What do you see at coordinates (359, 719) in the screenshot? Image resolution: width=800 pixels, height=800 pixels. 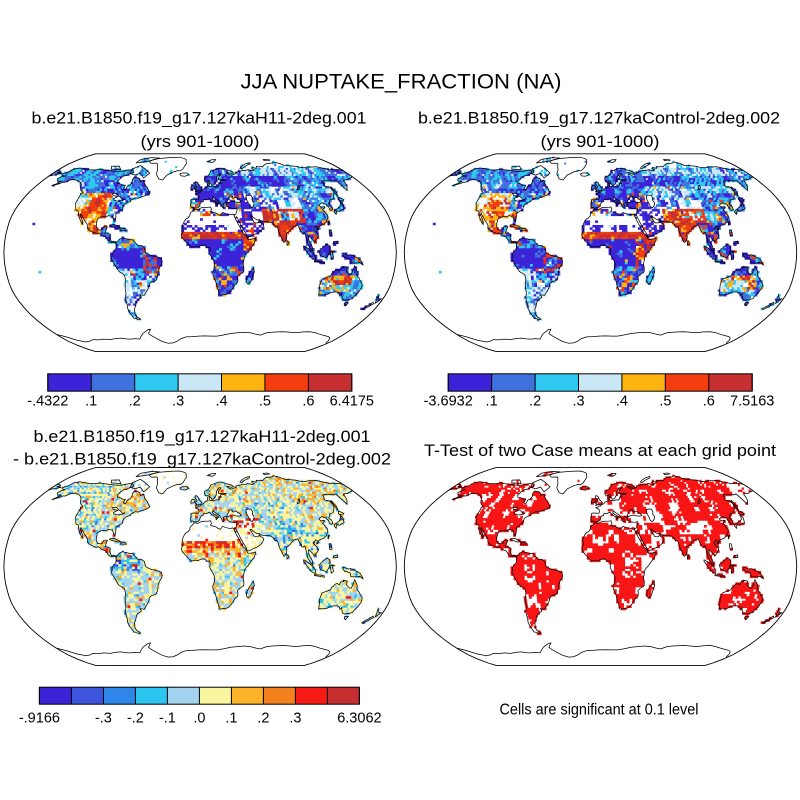 I see `svg-text: 6.3062` at bounding box center [359, 719].